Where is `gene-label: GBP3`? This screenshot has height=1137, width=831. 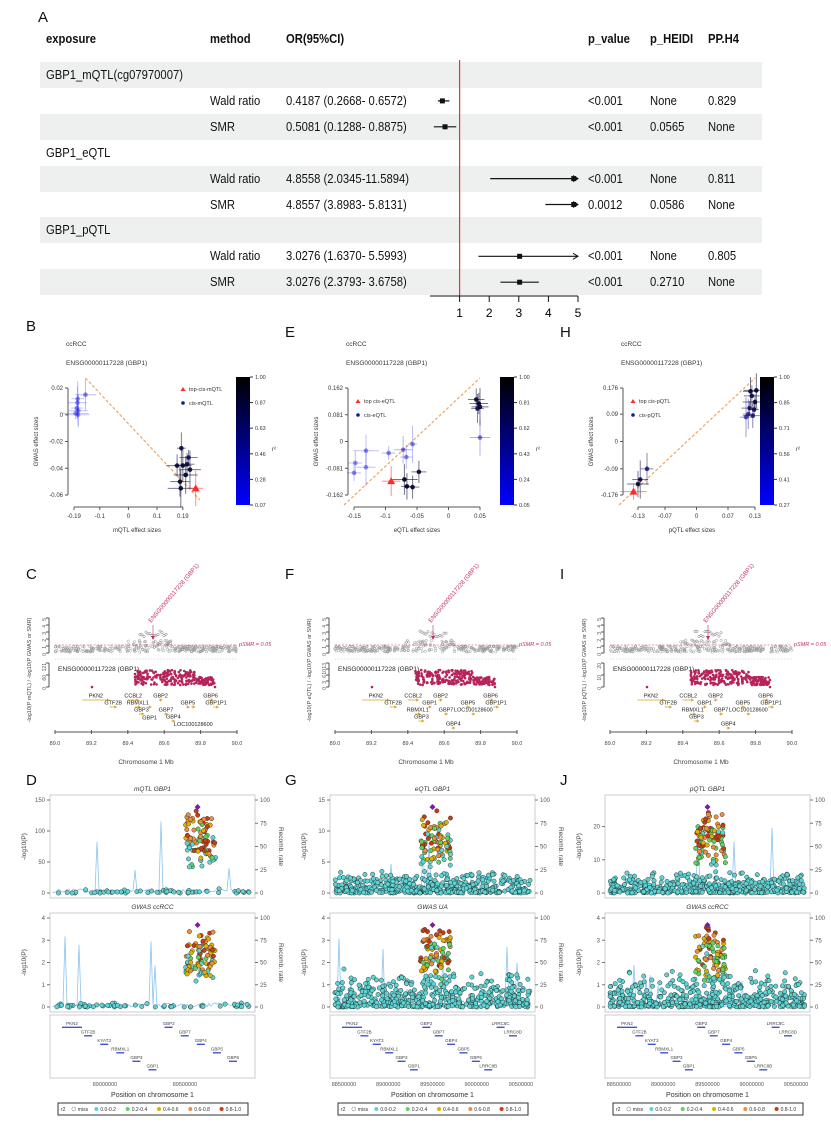 gene-label: GBP3 is located at coordinates (136, 1057).